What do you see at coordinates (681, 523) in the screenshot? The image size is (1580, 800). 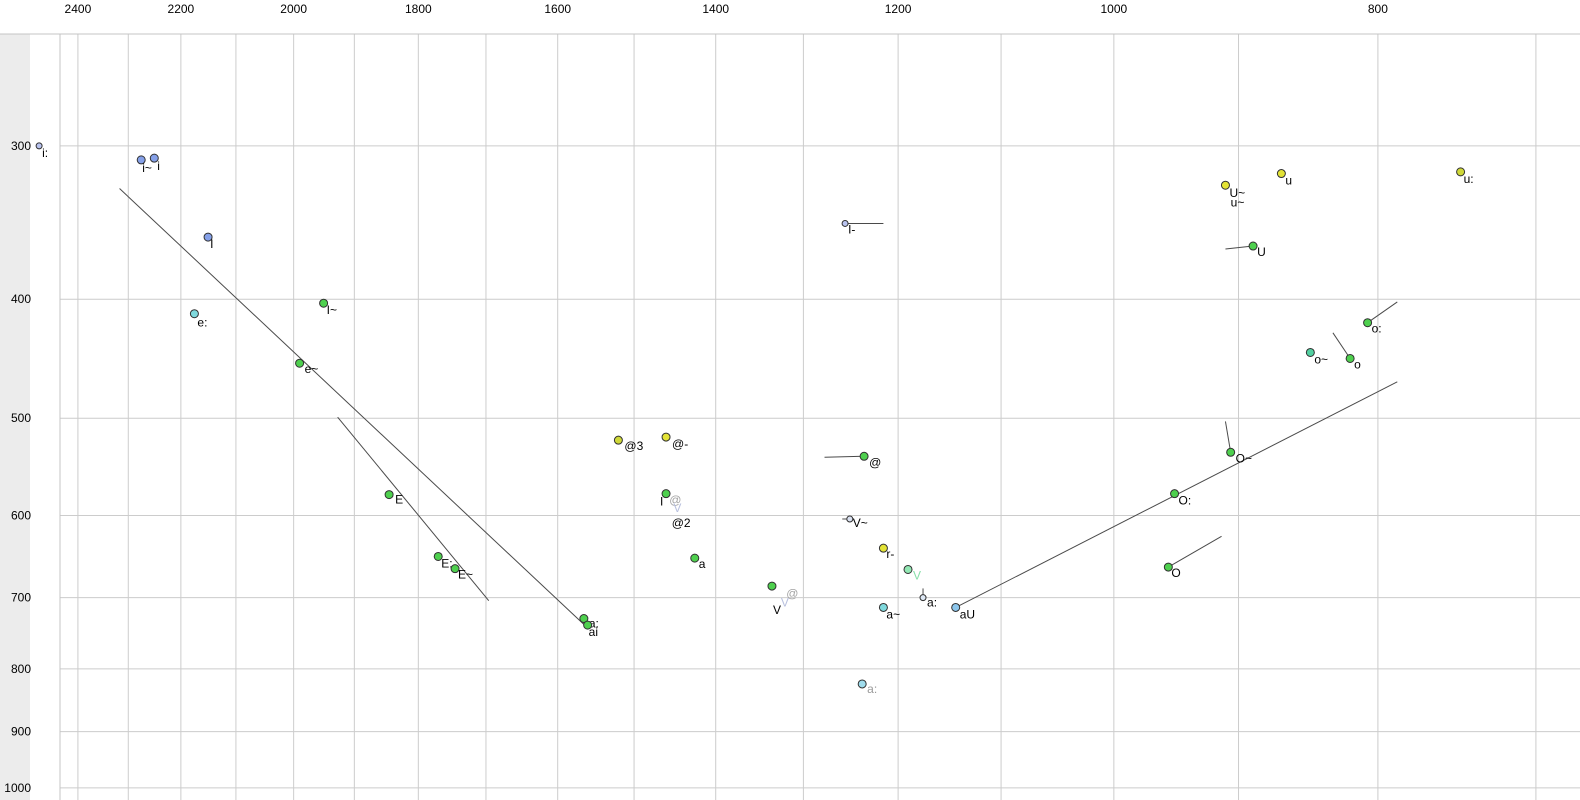 I see `annotation-text: @2` at bounding box center [681, 523].